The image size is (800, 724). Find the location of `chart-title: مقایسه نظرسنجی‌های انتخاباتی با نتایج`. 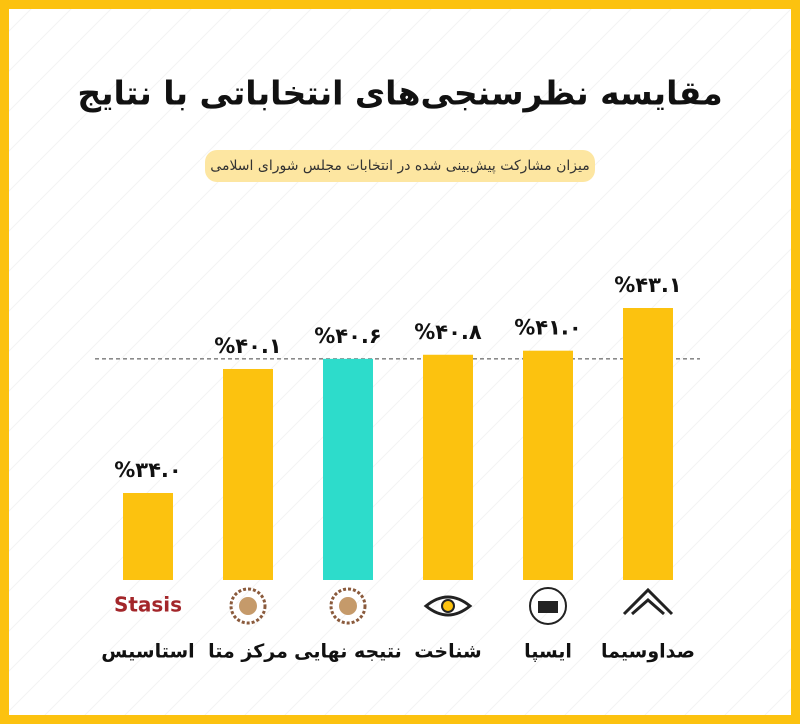

chart-title: مقایسه نظرسنجی‌های انتخاباتی با نتایج is located at coordinates (399, 94).